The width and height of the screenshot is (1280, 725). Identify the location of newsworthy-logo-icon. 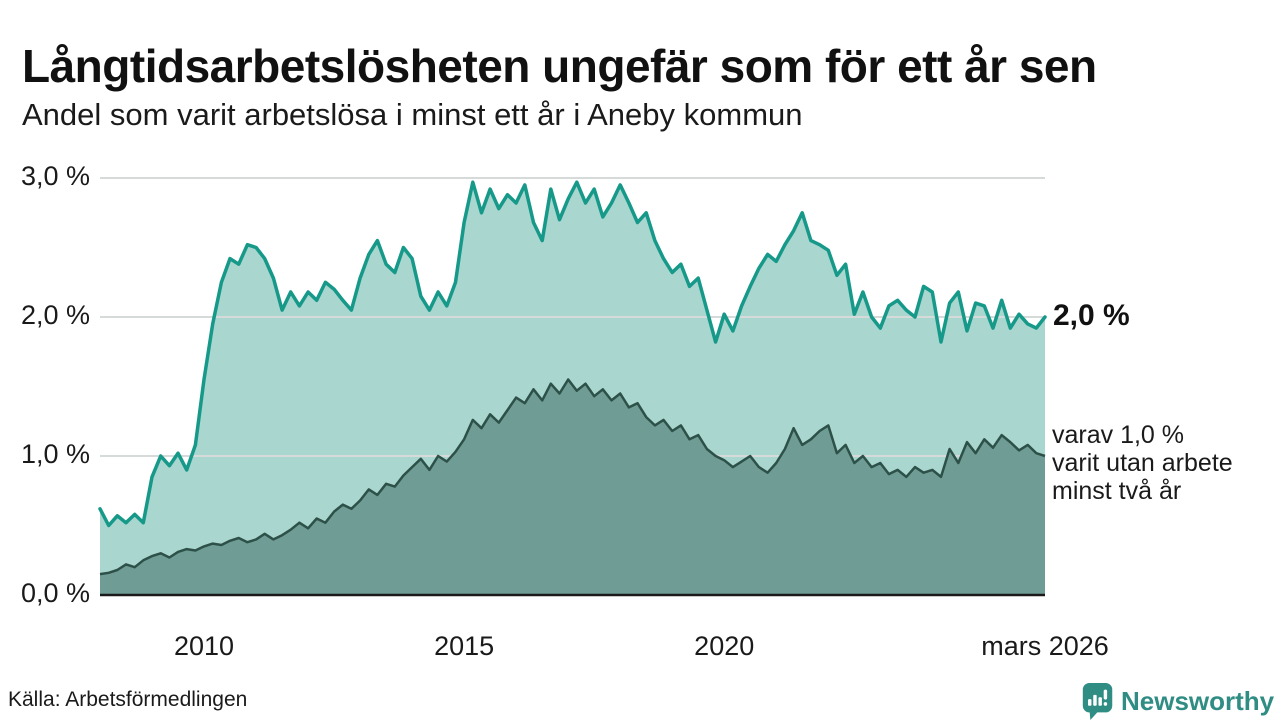
(1097, 701).